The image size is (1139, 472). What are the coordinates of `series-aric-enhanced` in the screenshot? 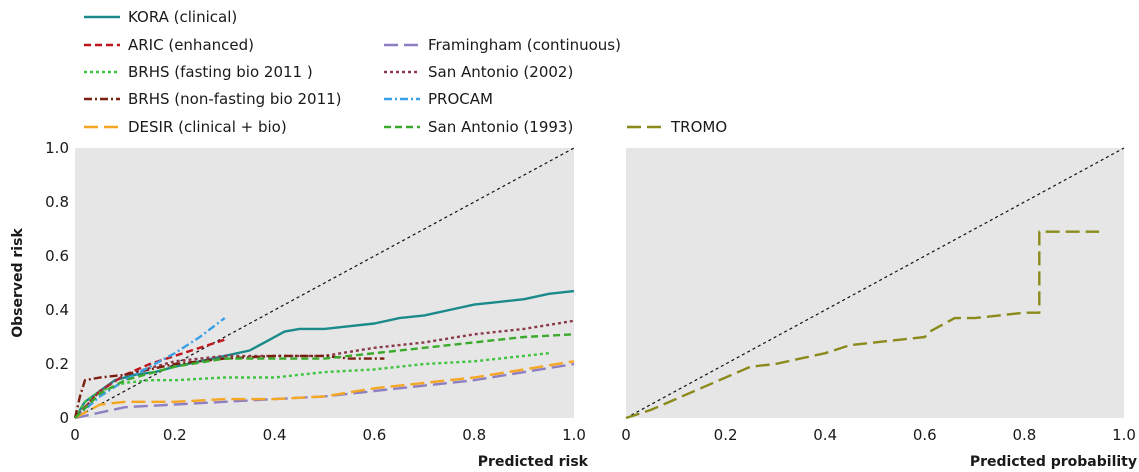 It's located at (150, 378).